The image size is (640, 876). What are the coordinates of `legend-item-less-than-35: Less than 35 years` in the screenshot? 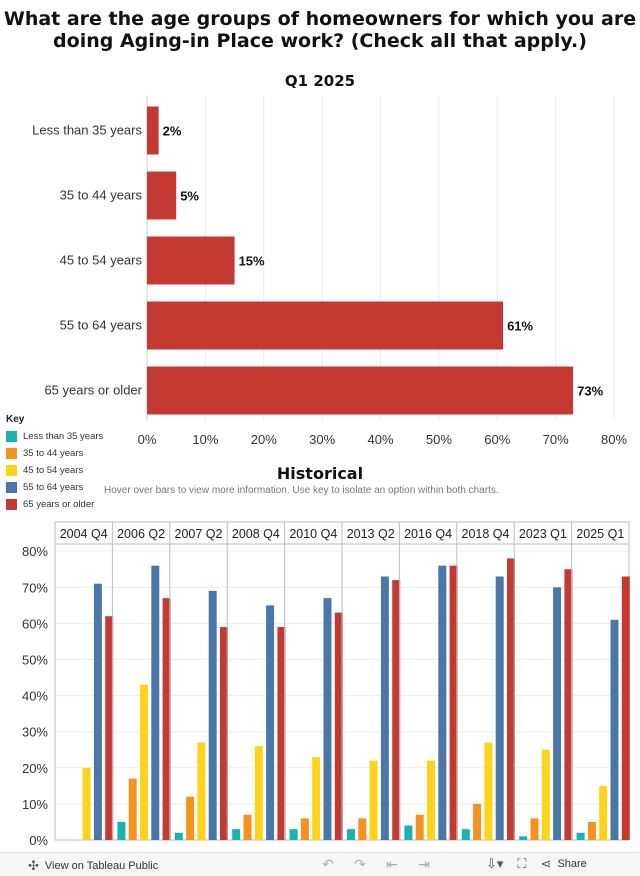 It's located at (66, 436).